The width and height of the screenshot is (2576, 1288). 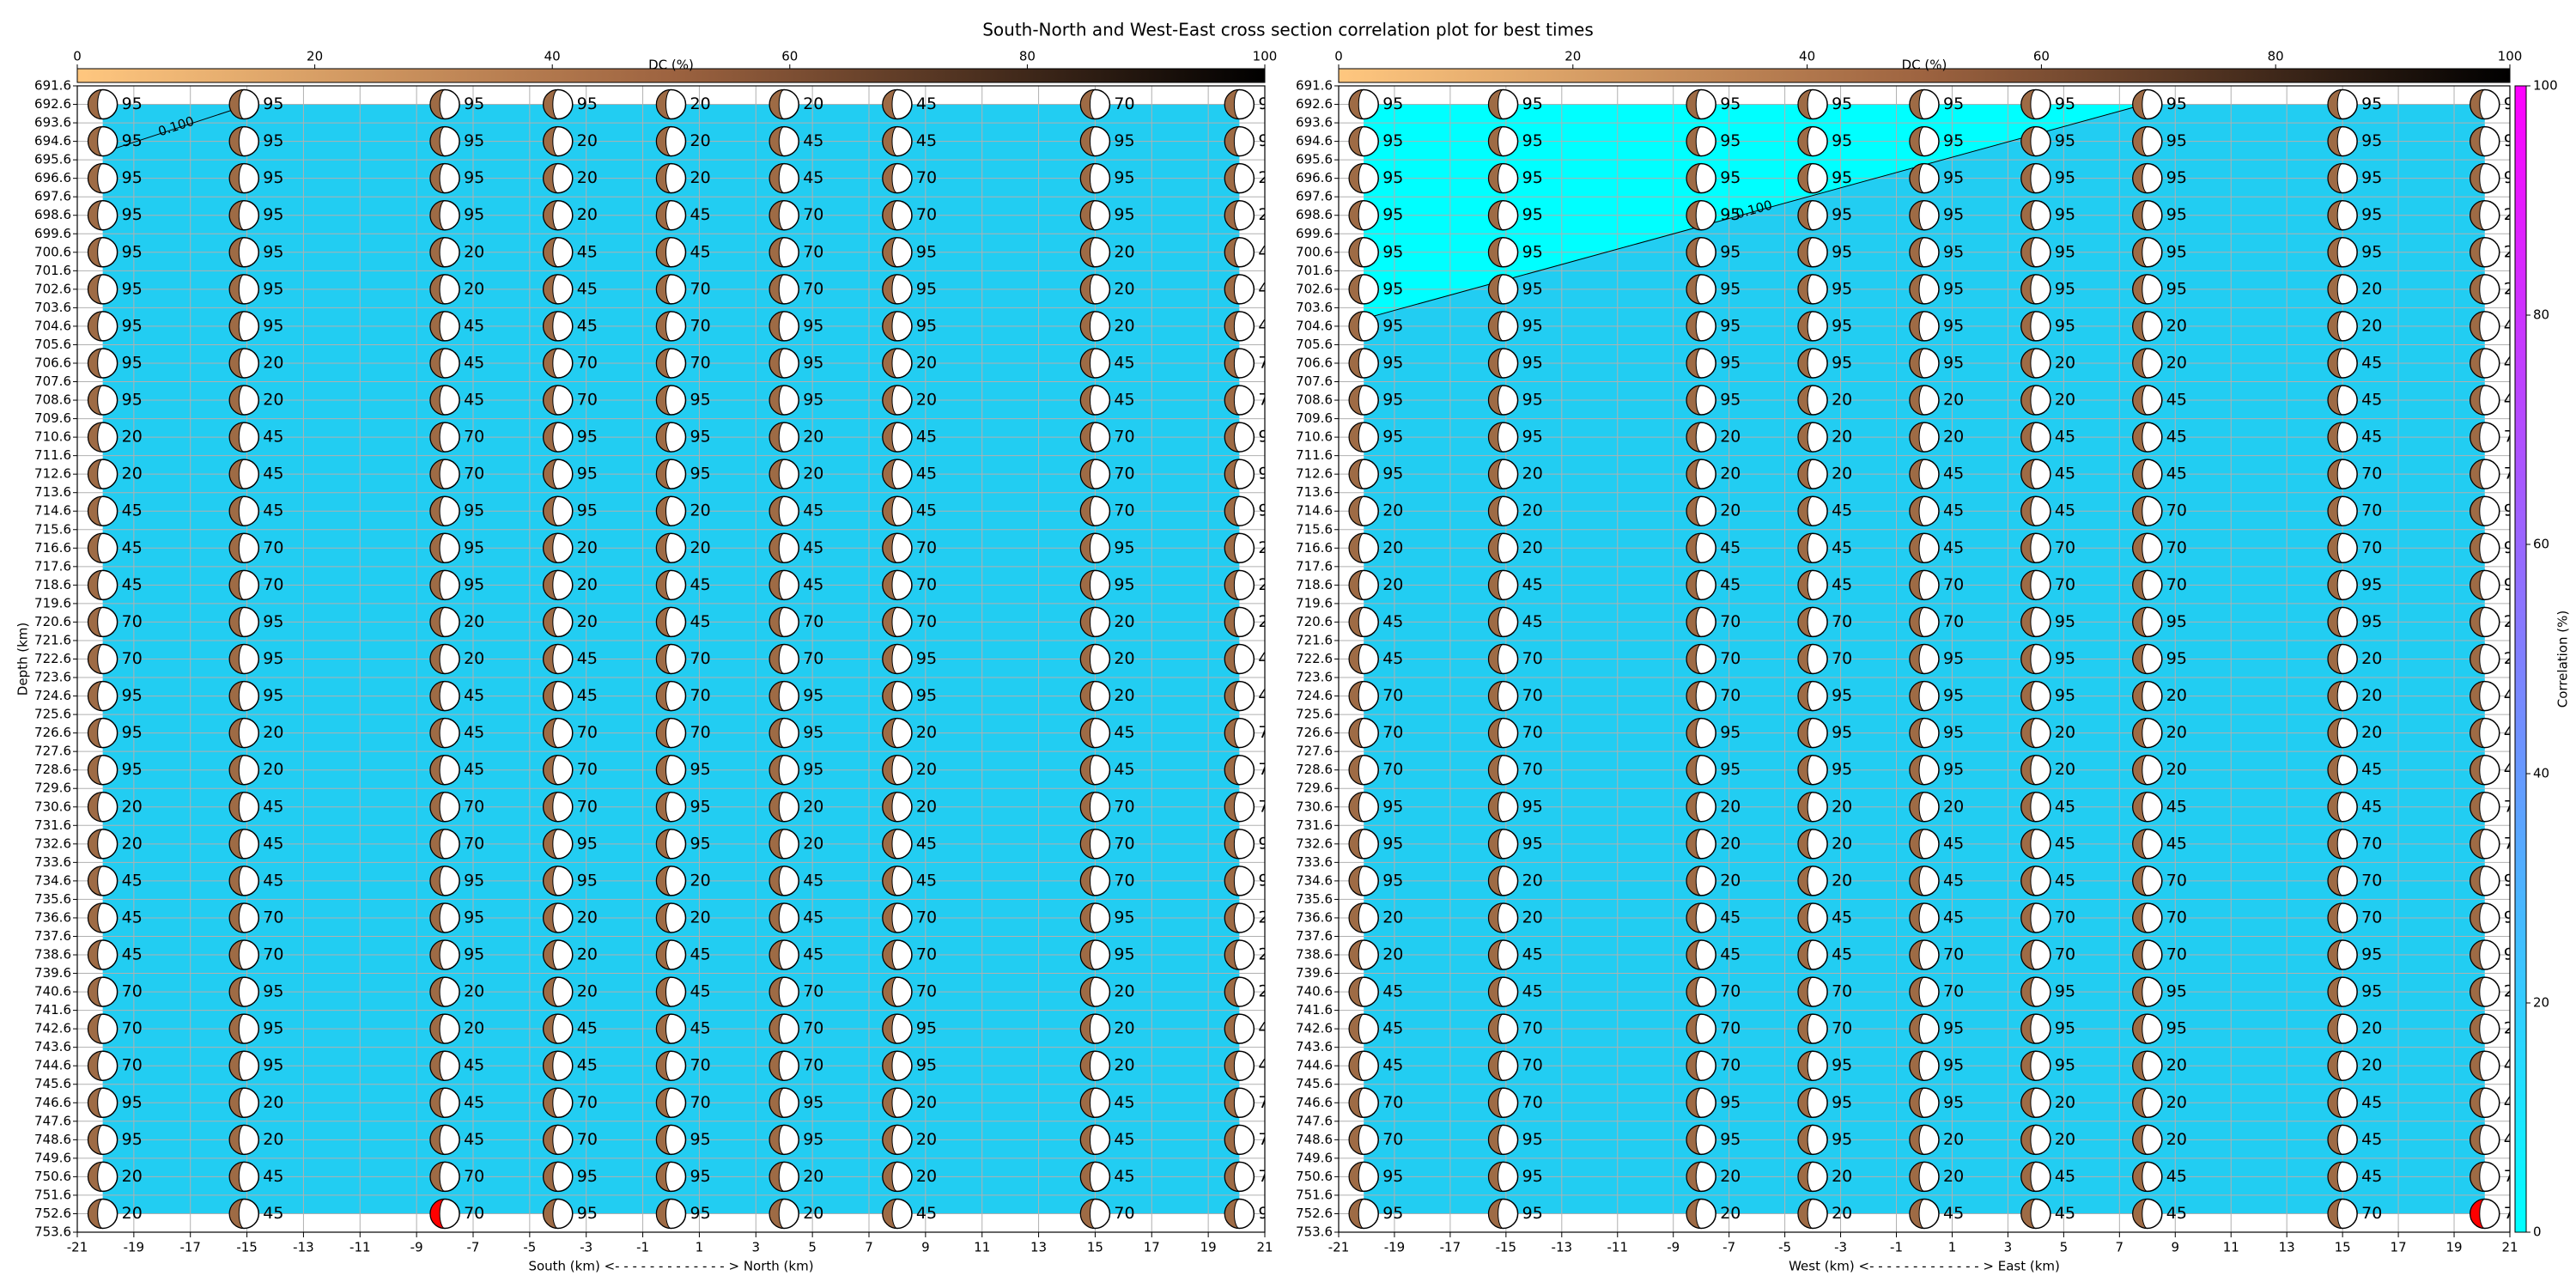 I want to click on y-tick-label: 722.6, so click(x=1314, y=658).